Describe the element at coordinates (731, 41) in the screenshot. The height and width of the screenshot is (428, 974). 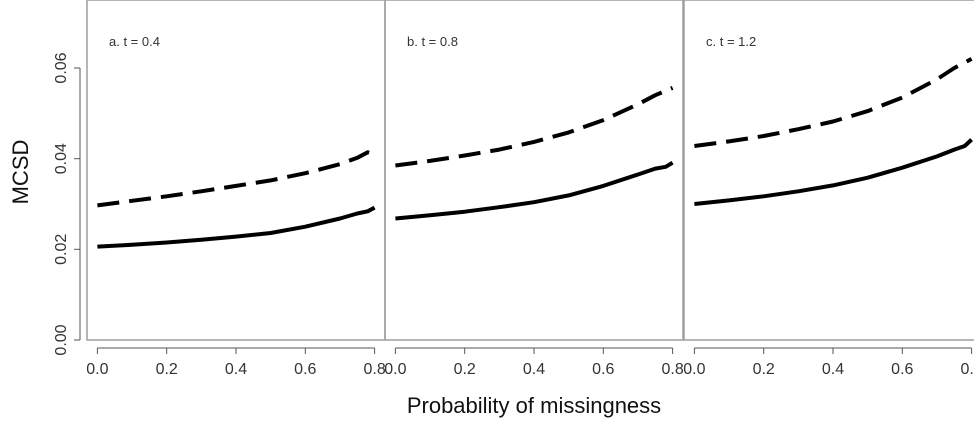
I see `panel-label: c. t = 1.2` at that location.